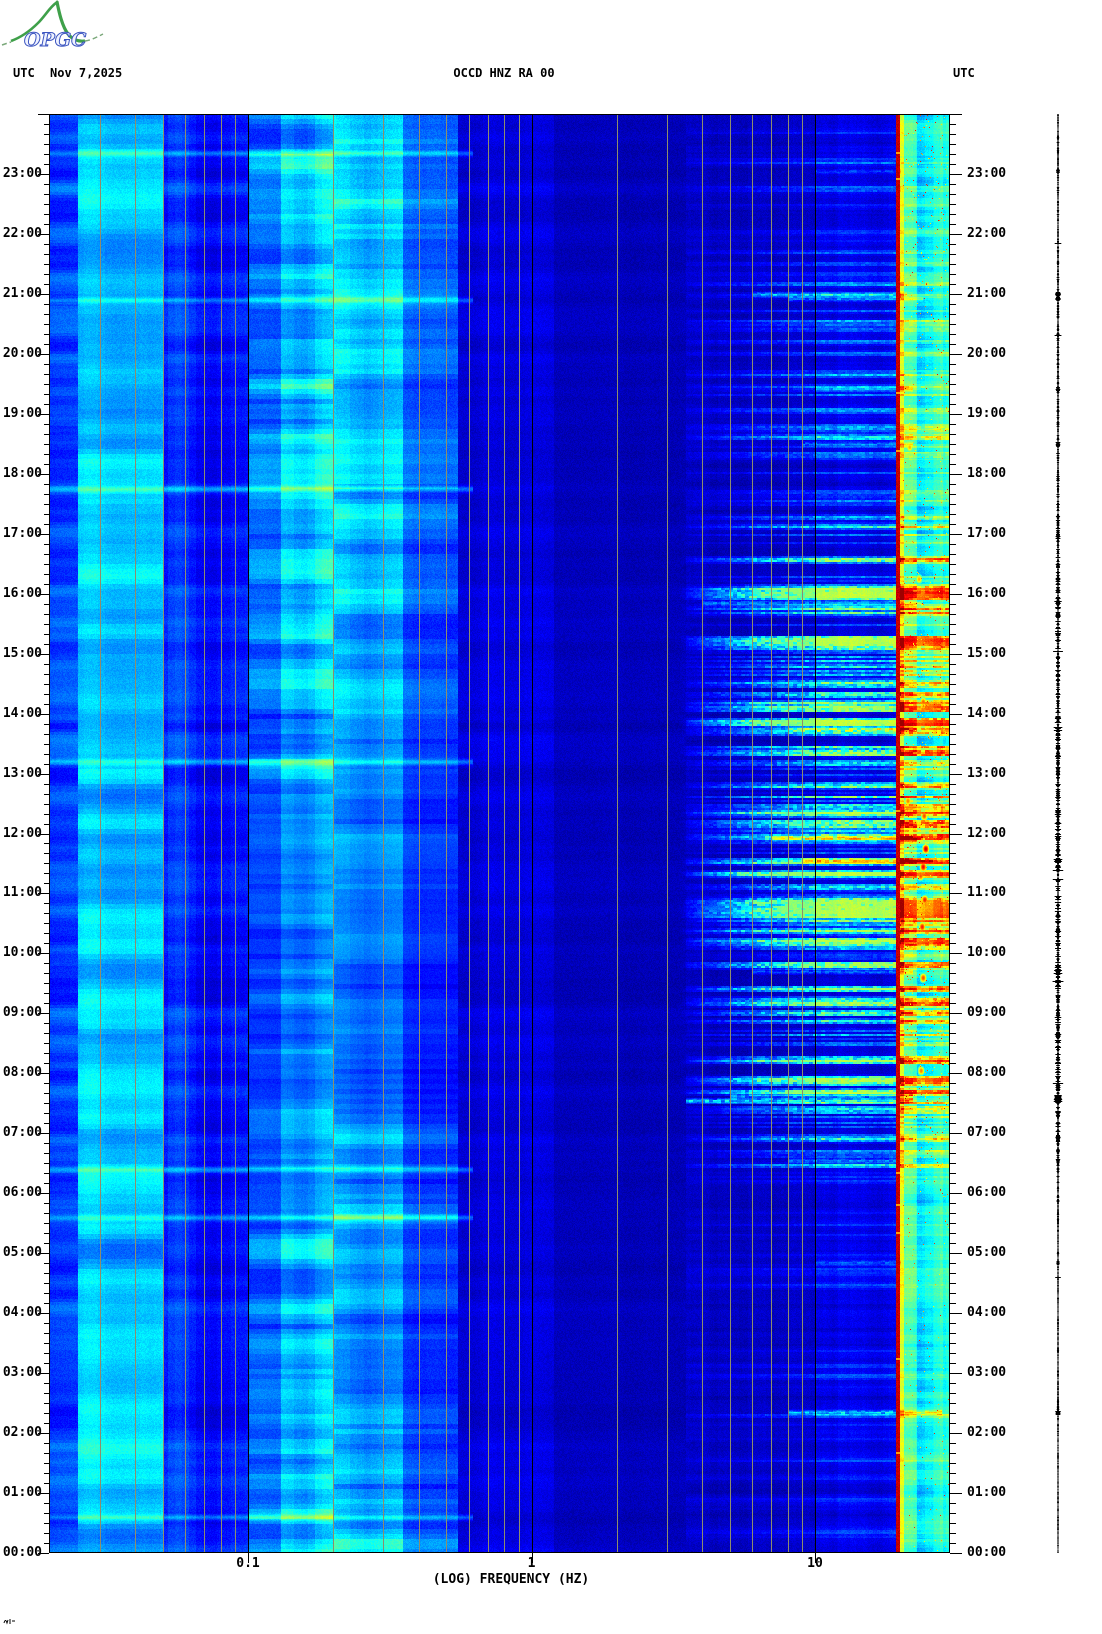  I want to click on opgc-logo: OPGC, so click(52, 26).